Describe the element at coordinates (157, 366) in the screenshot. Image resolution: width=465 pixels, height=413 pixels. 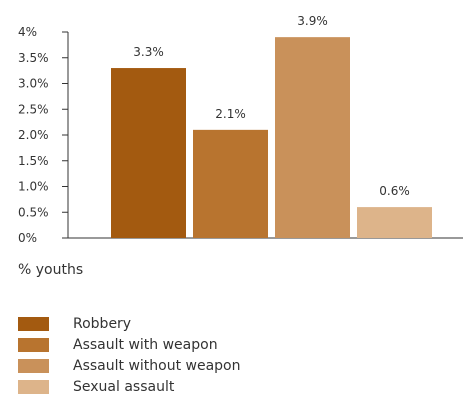
I see `legend-label-assault-without-weapon: Assault without weapon` at that location.